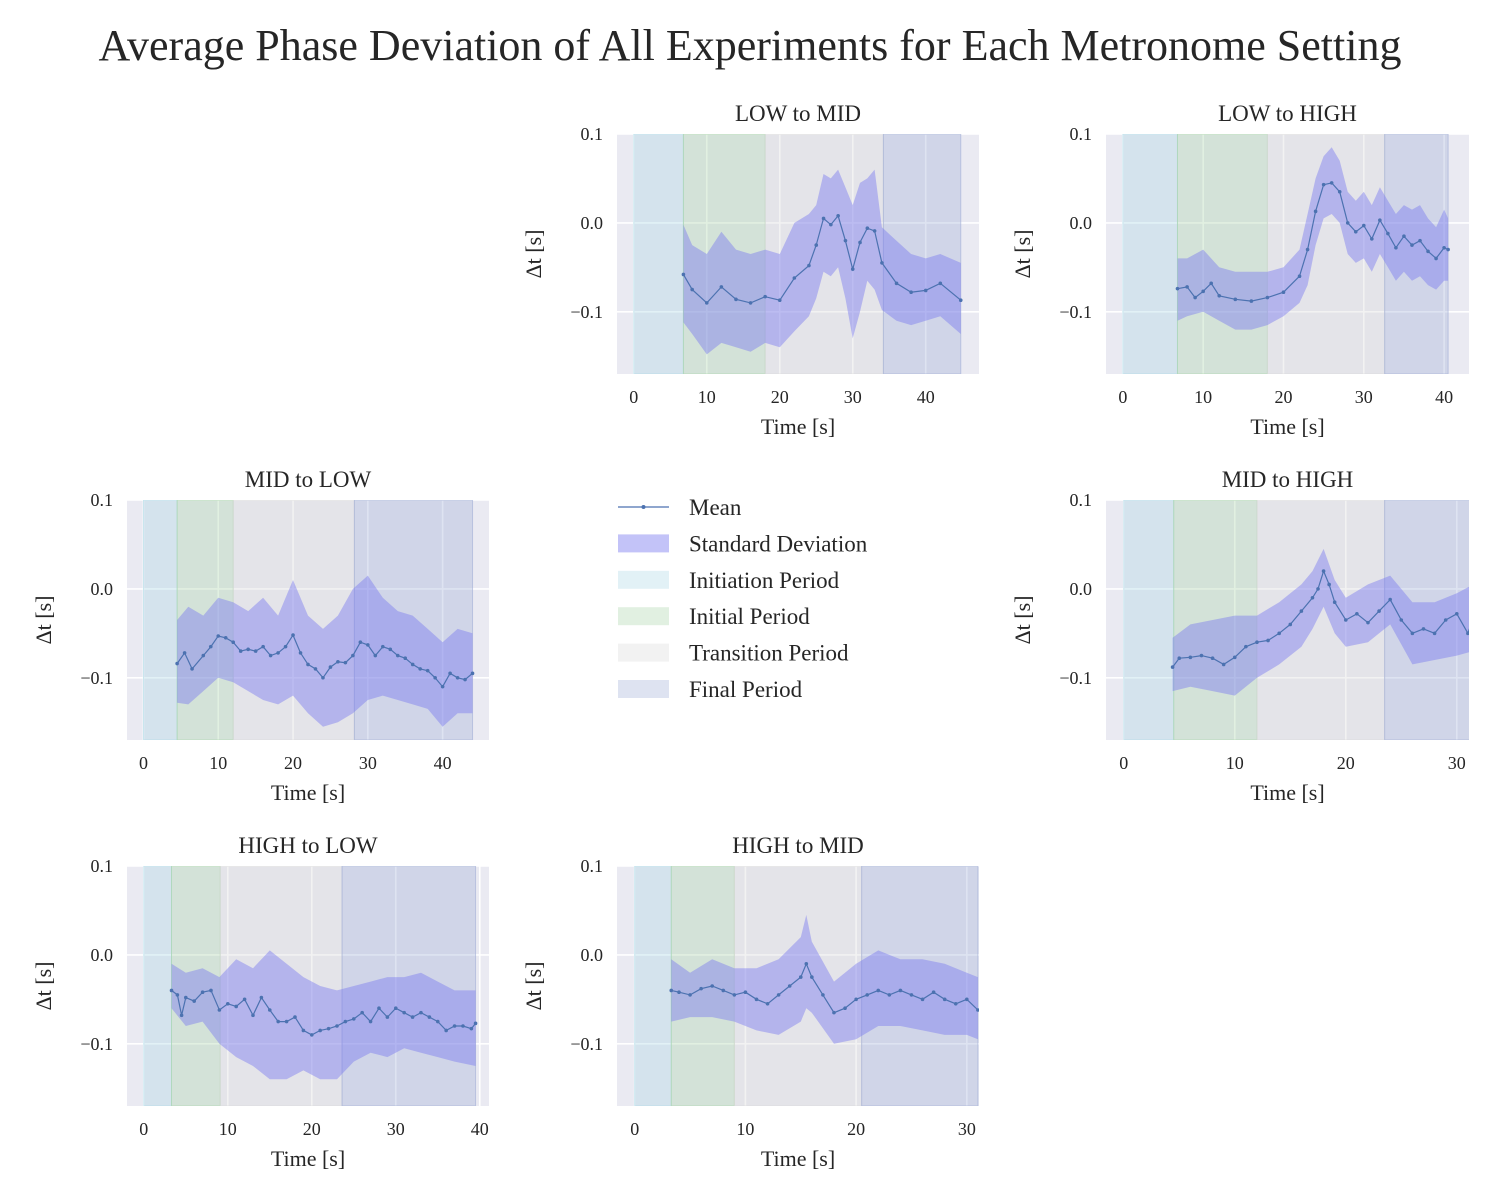  I want to click on legend-label: Transition Period, so click(769, 653).